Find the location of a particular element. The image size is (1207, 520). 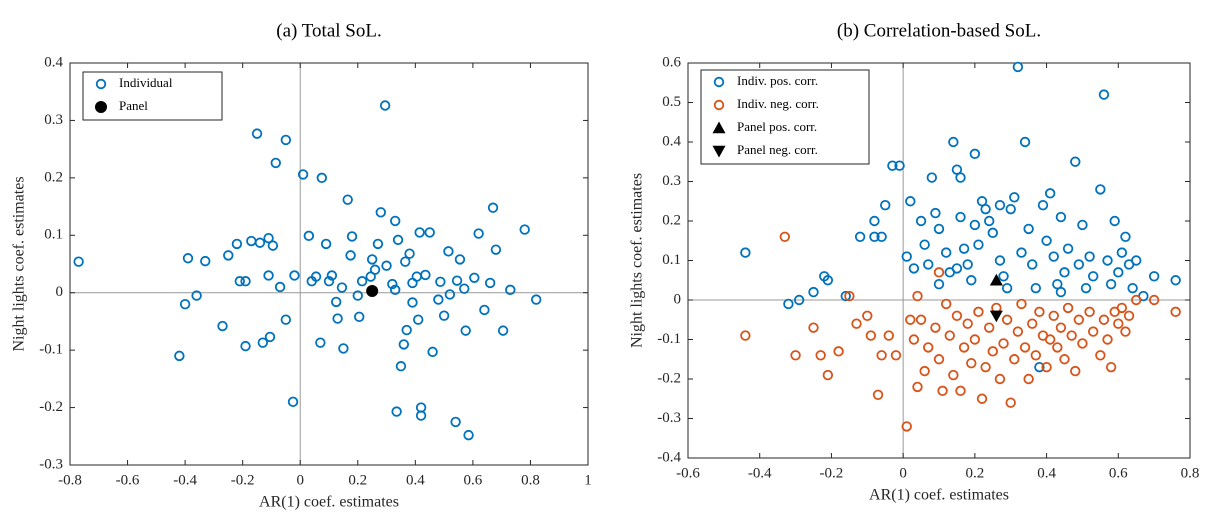

x-tick-label: 0.6 is located at coordinates (473, 480).